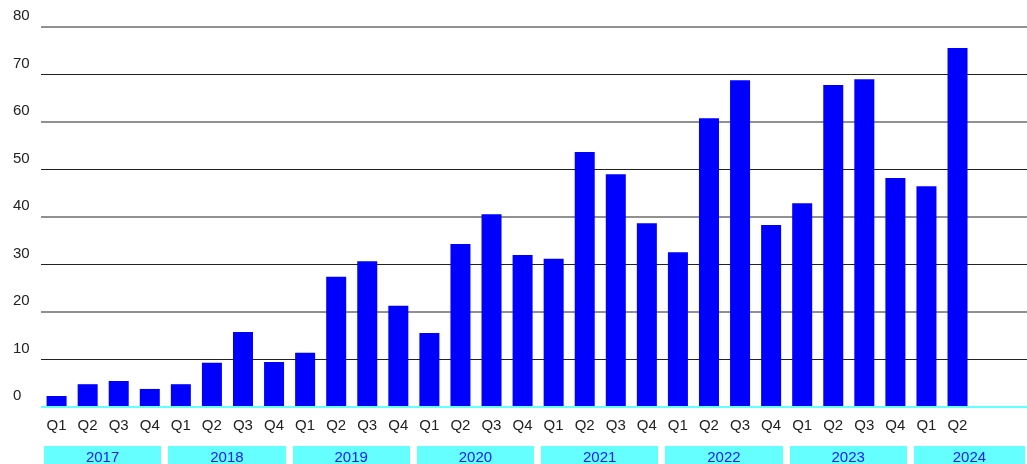  What do you see at coordinates (227, 455) in the screenshot?
I see `text: 2018` at bounding box center [227, 455].